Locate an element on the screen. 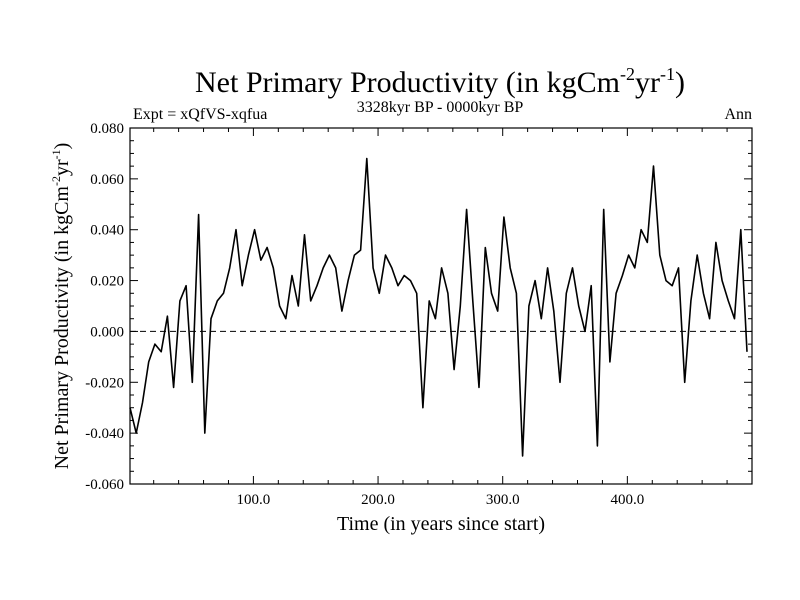  y-axis-label: Net Primary Productivity (in kgCm-2yr-1) is located at coordinates (61, 306).